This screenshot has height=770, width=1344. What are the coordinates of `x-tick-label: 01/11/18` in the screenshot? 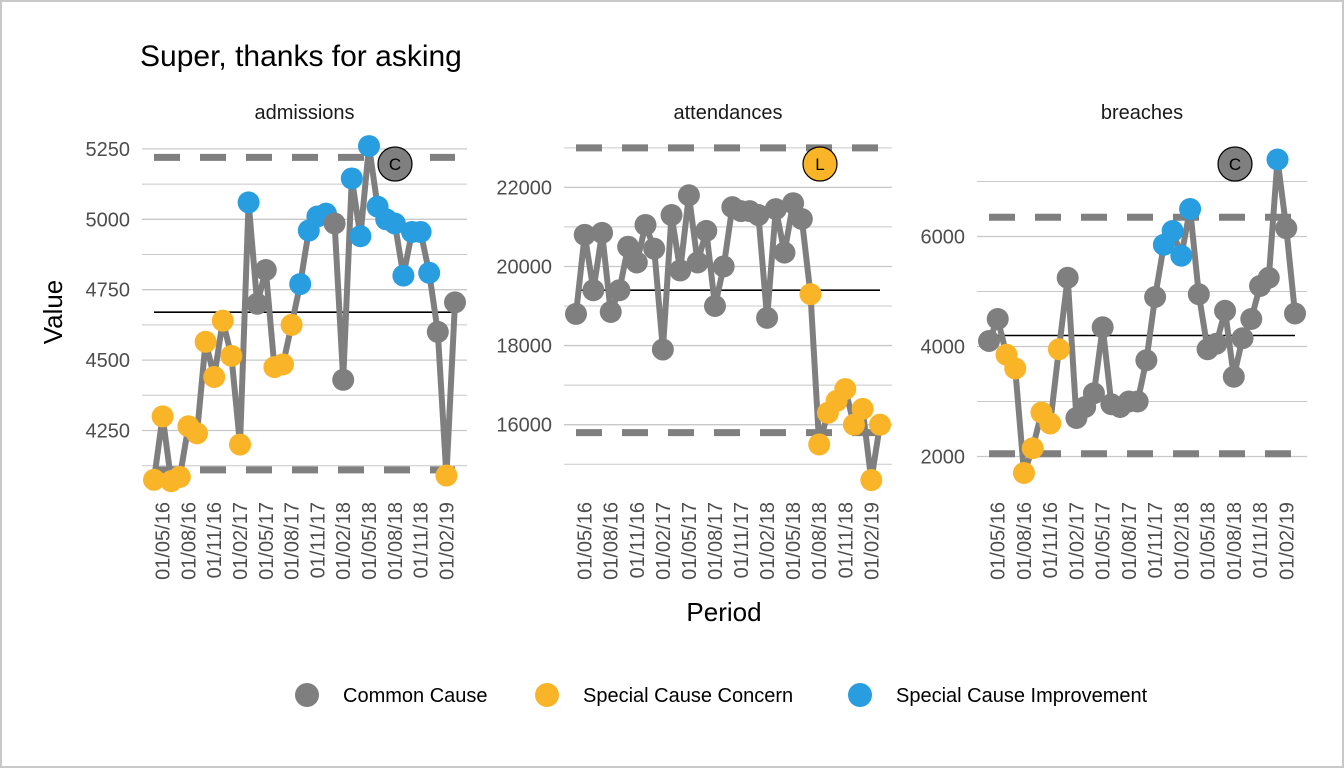 It's located at (1261, 540).